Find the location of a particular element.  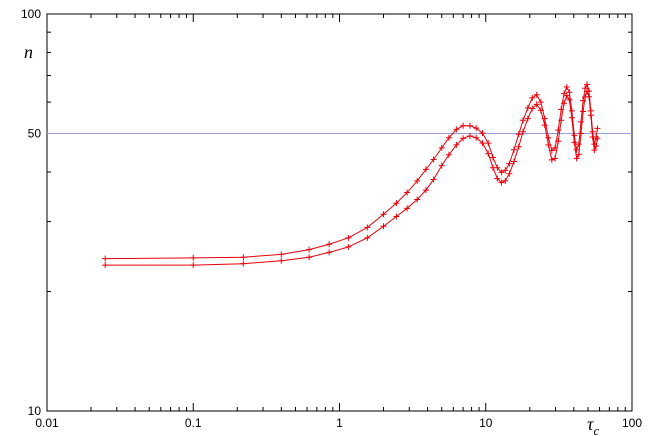

x-axis-label: τc is located at coordinates (593, 425).